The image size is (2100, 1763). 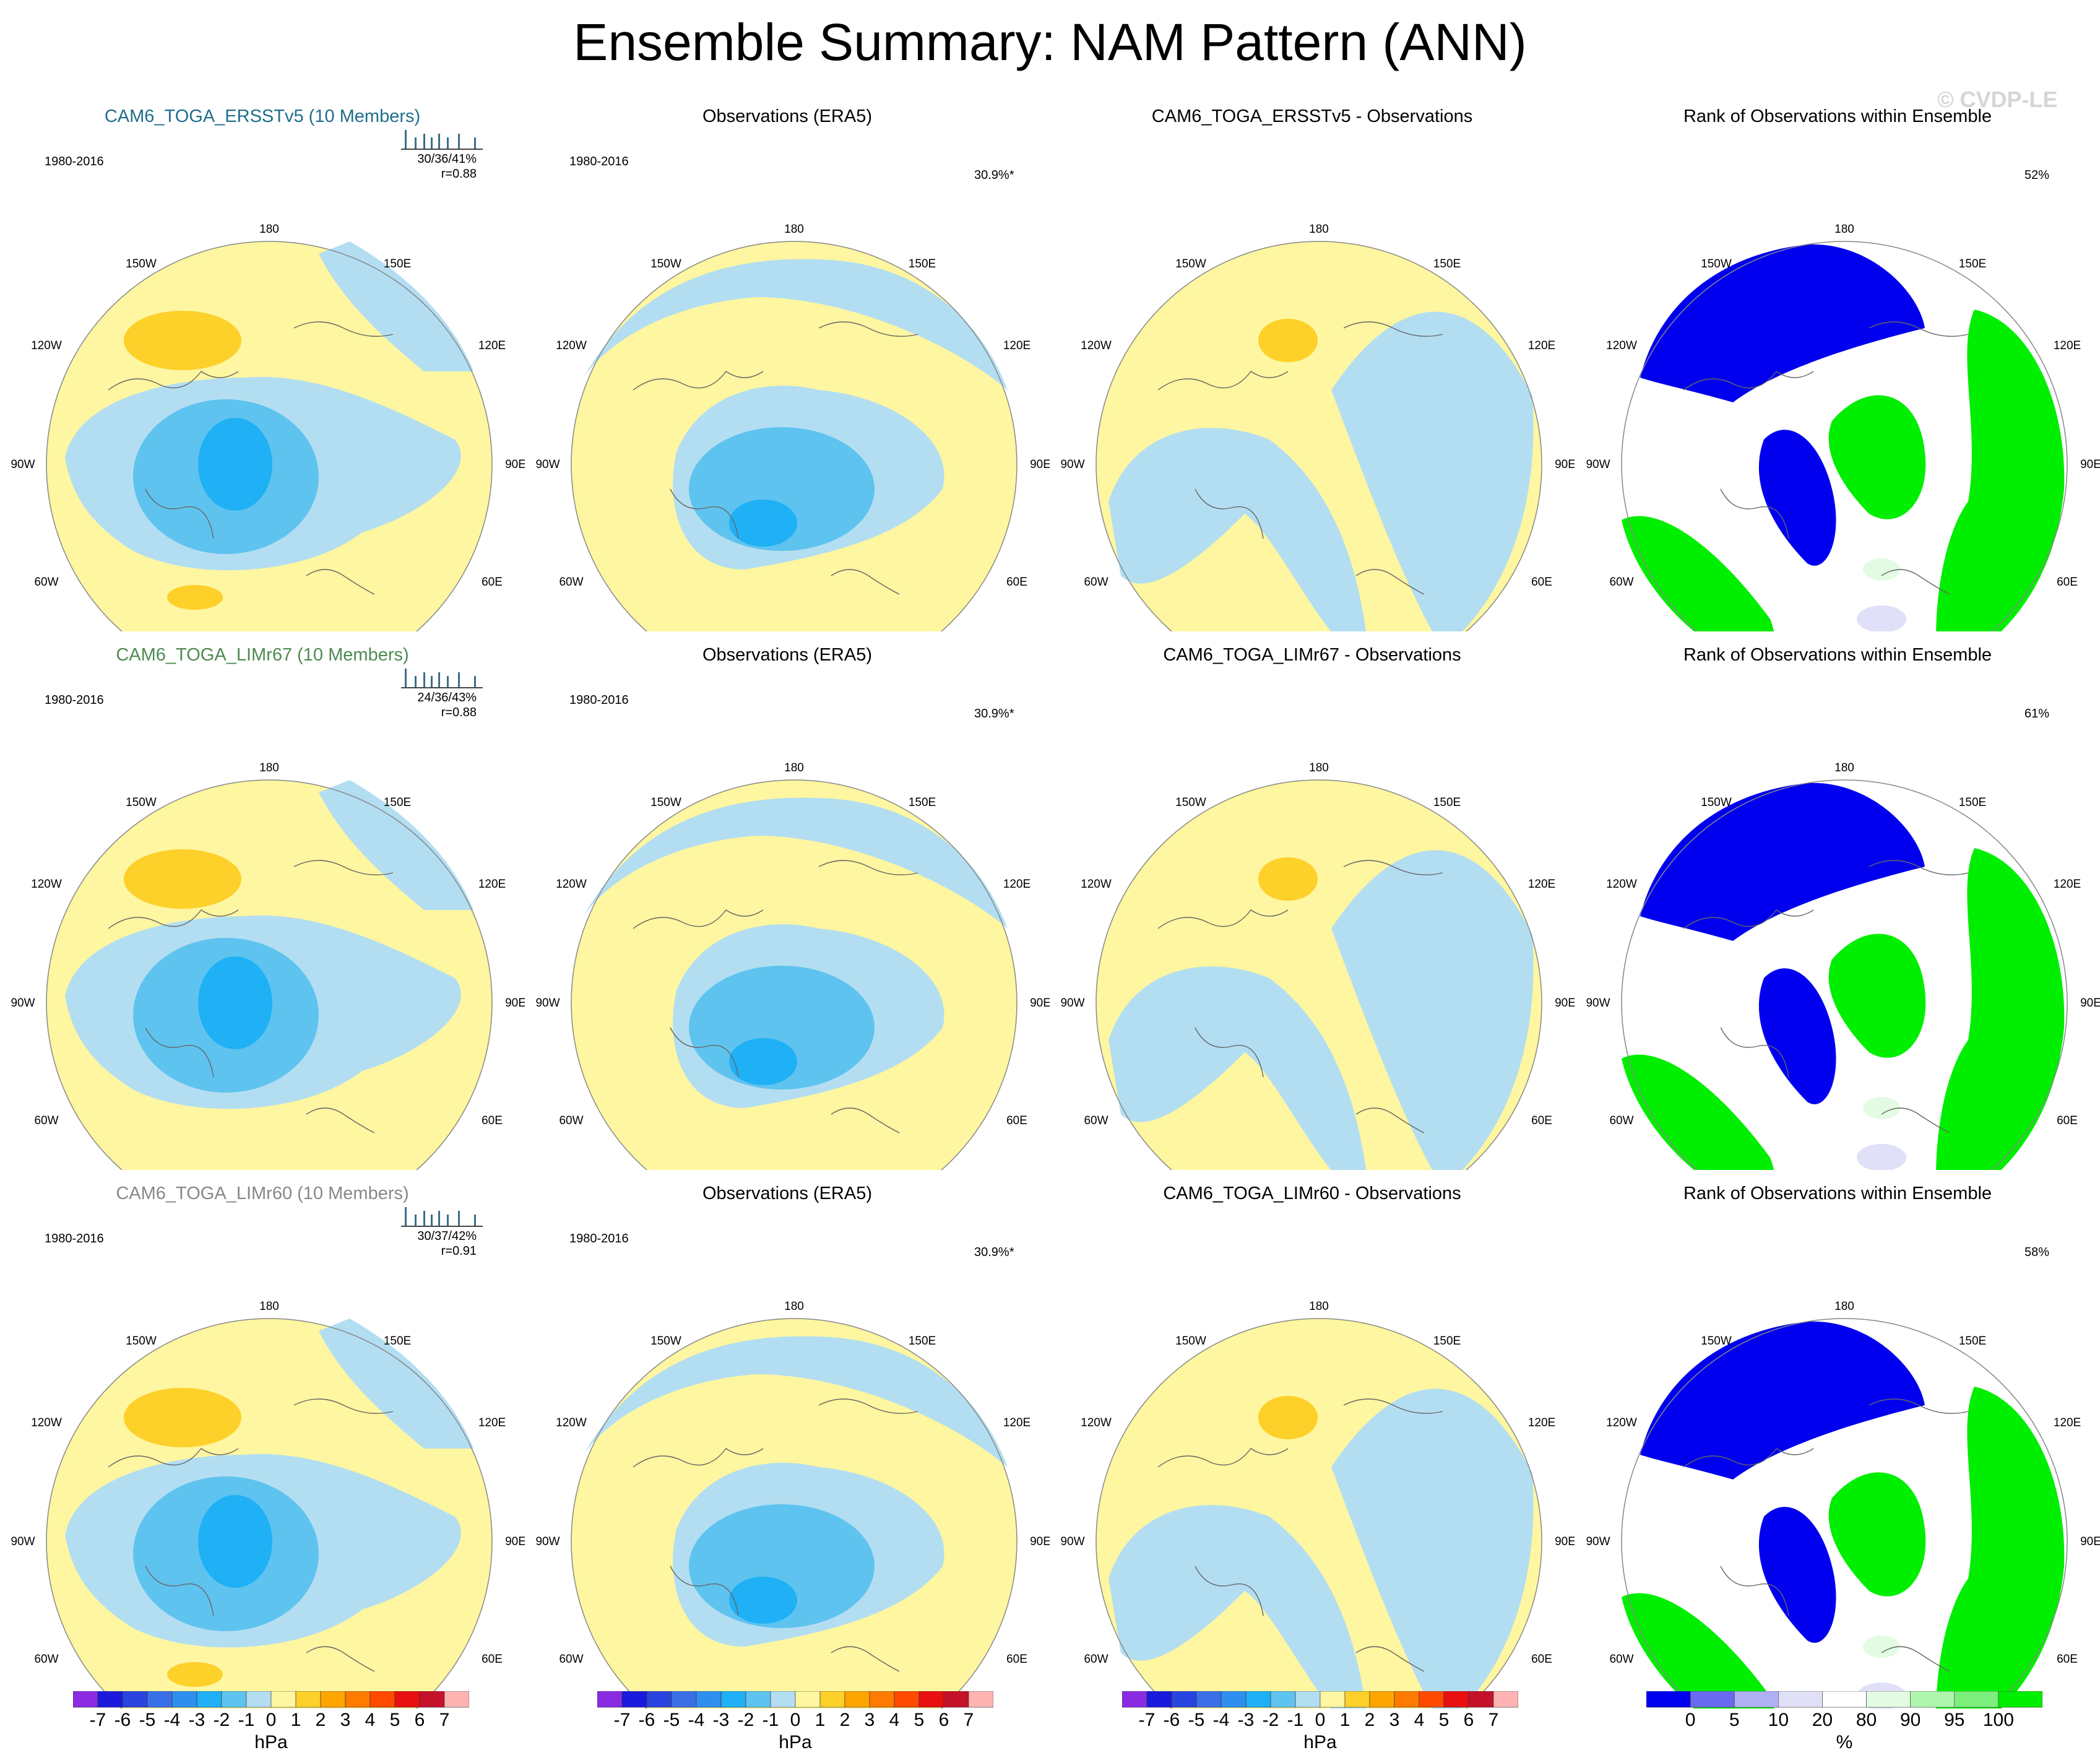 I want to click on colorbar-tick-label: 4, so click(x=370, y=1720).